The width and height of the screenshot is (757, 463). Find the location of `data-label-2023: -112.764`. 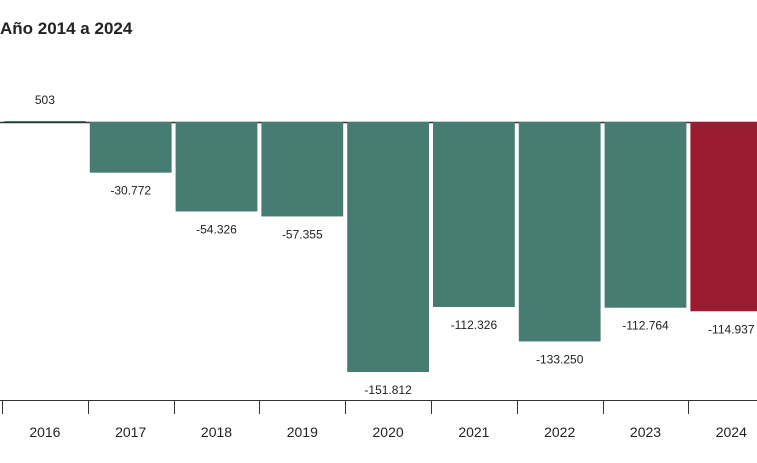

data-label-2023: -112.764 is located at coordinates (645, 326).